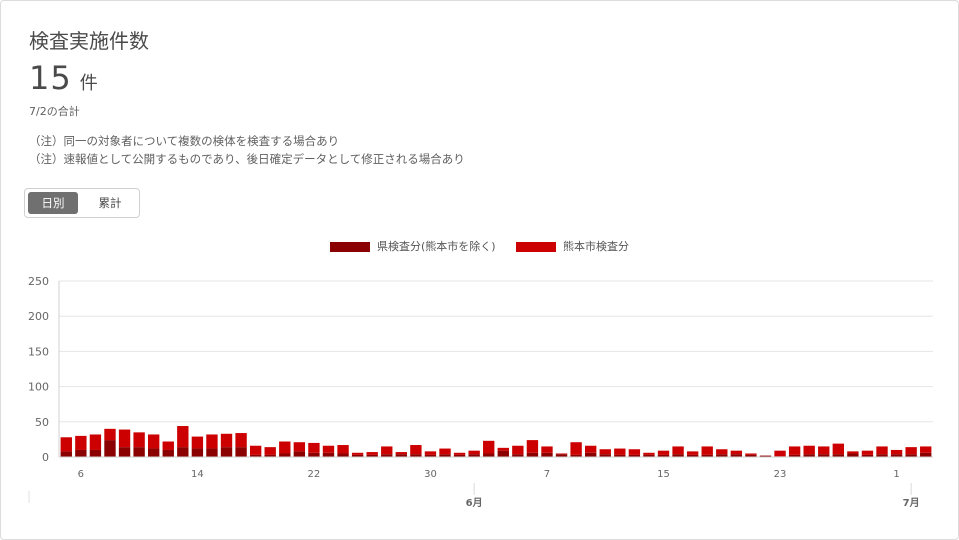 This screenshot has height=540, width=959. I want to click on legend-label-city: 熊本市検査分, so click(596, 246).